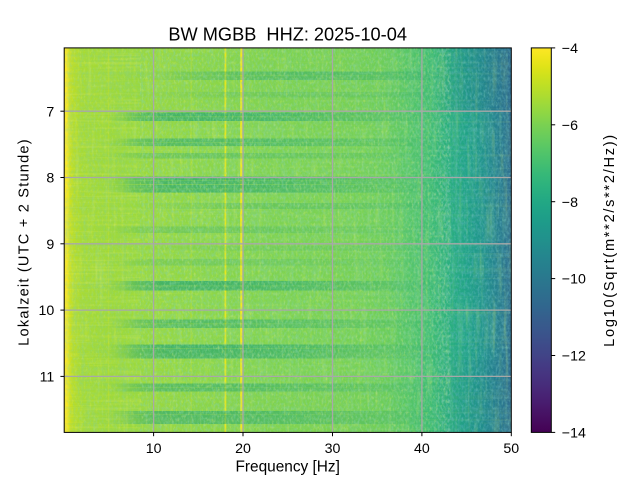 This screenshot has width=640, height=480. What do you see at coordinates (25, 242) in the screenshot?
I see `svg-text: Lokalzeit (UTC + 2 Stunde)` at bounding box center [25, 242].